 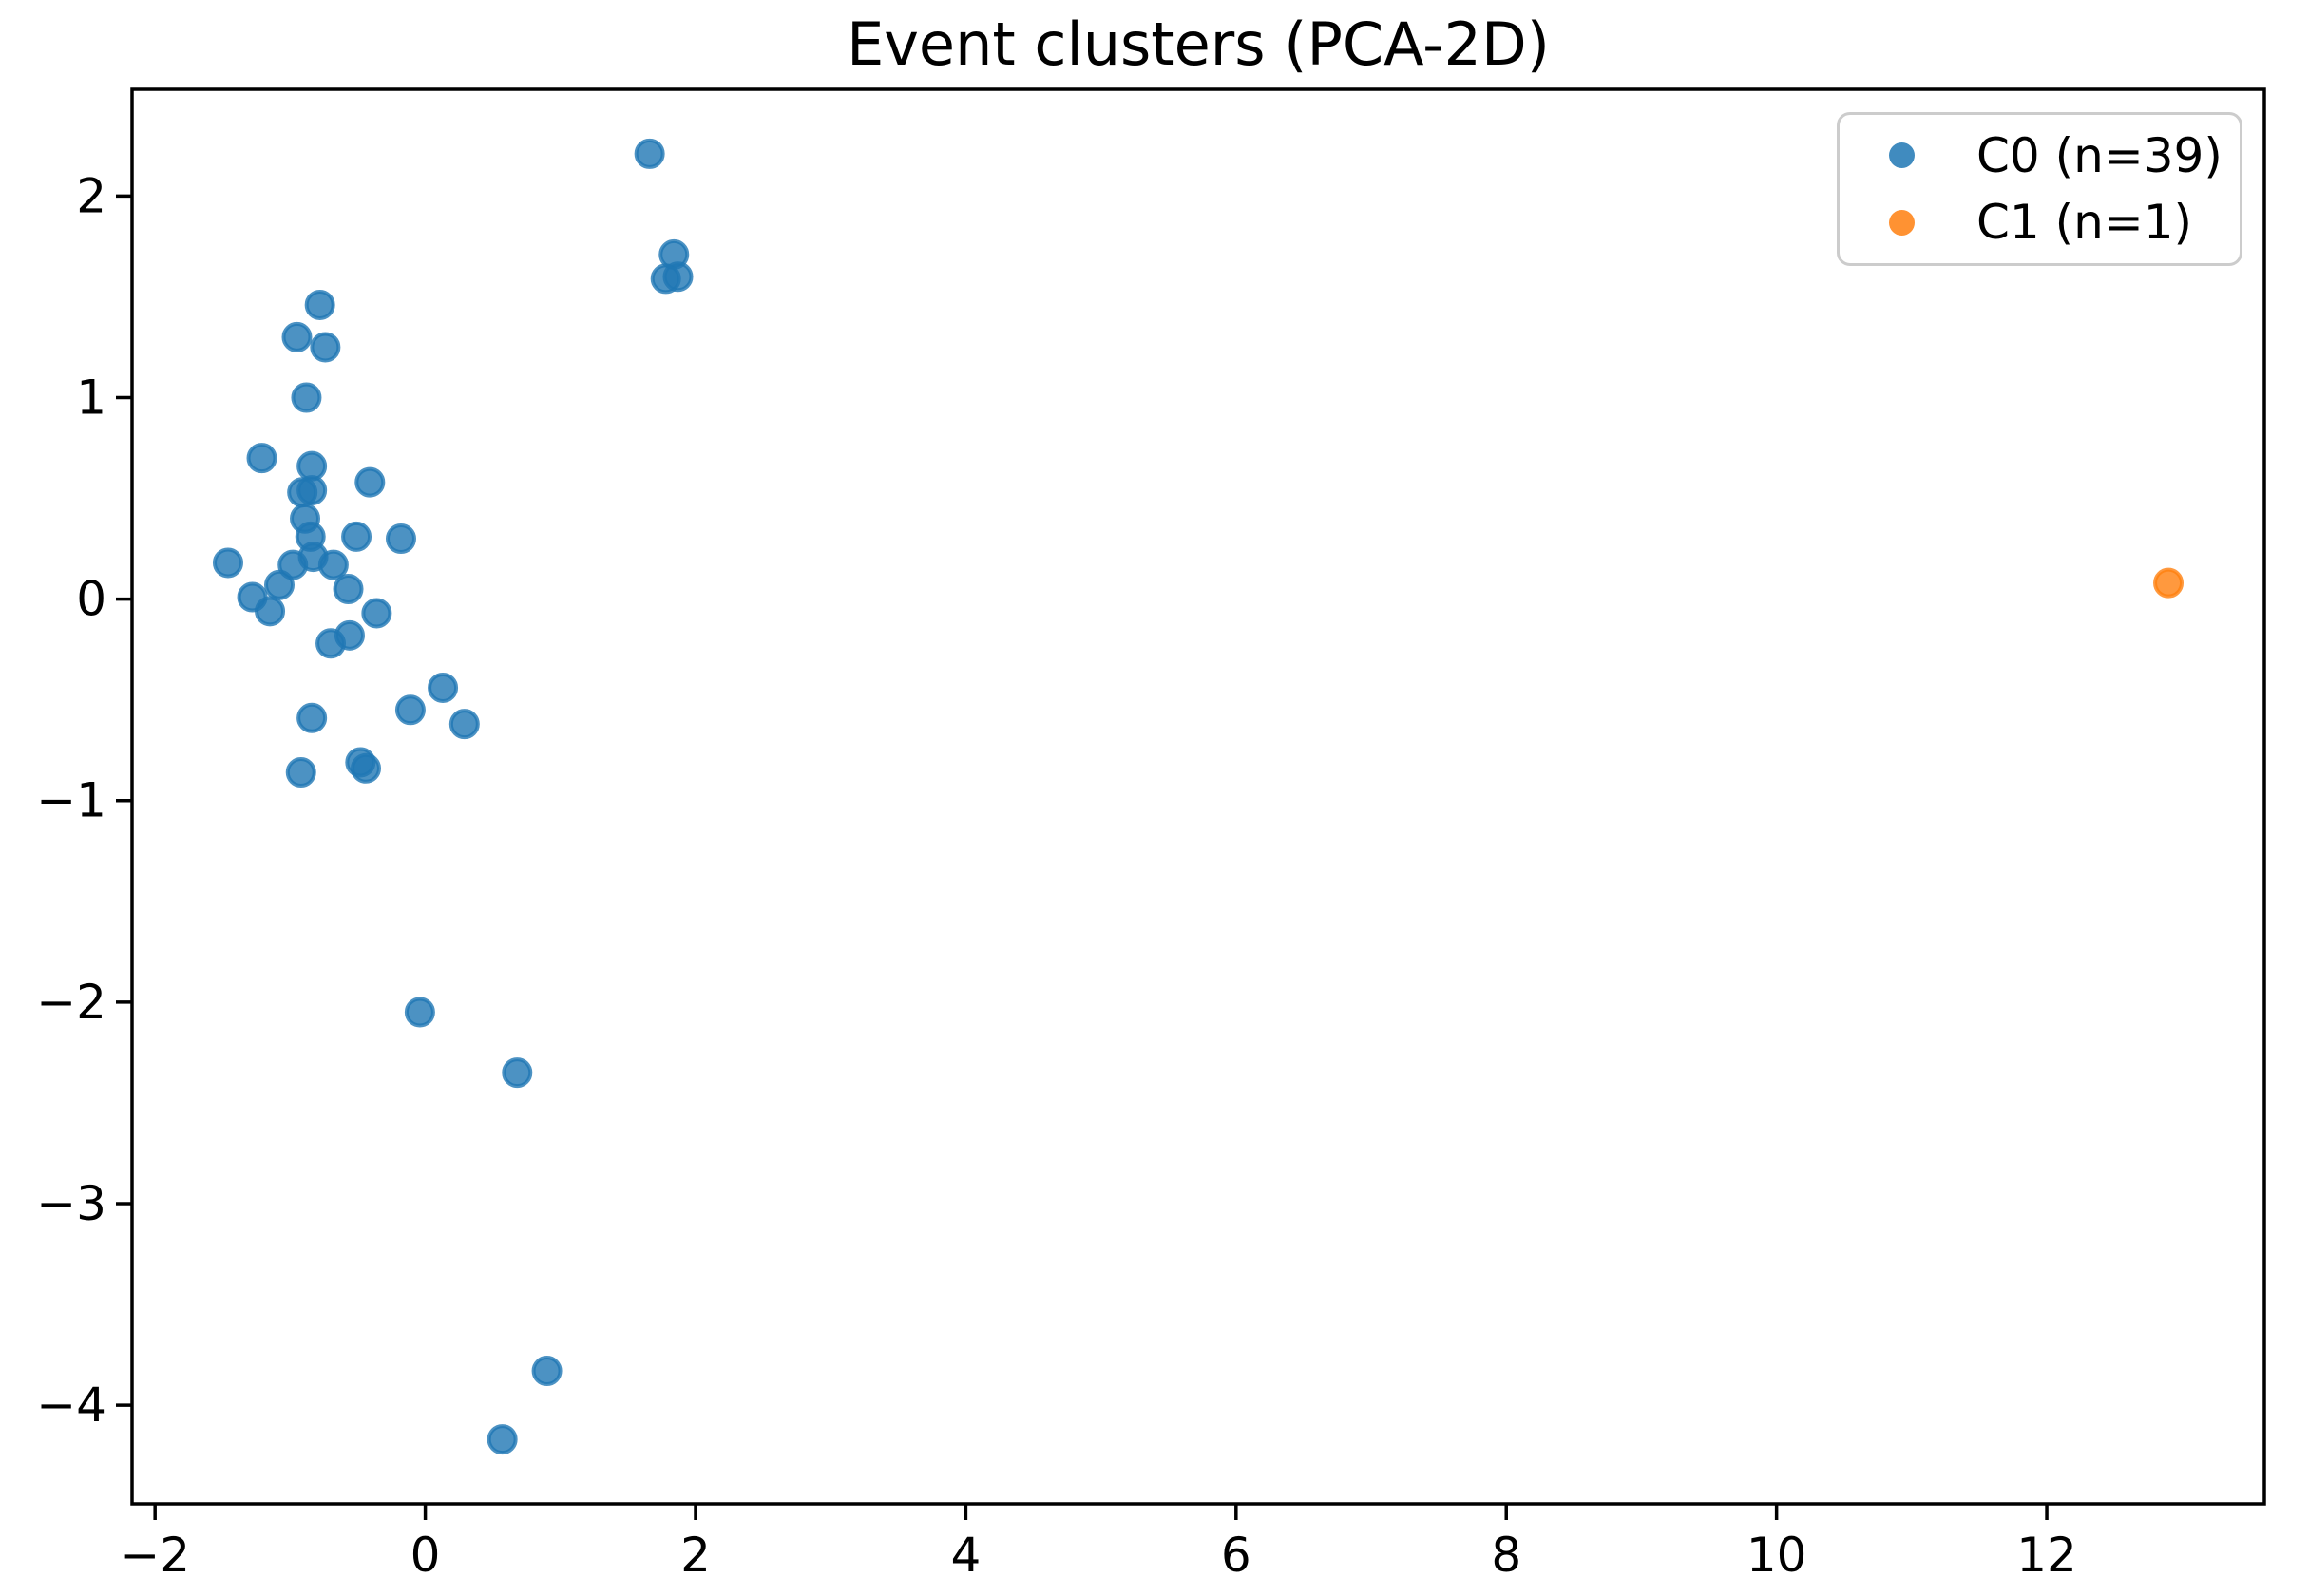 What do you see at coordinates (1902, 222) in the screenshot?
I see `c1-marker-icon` at bounding box center [1902, 222].